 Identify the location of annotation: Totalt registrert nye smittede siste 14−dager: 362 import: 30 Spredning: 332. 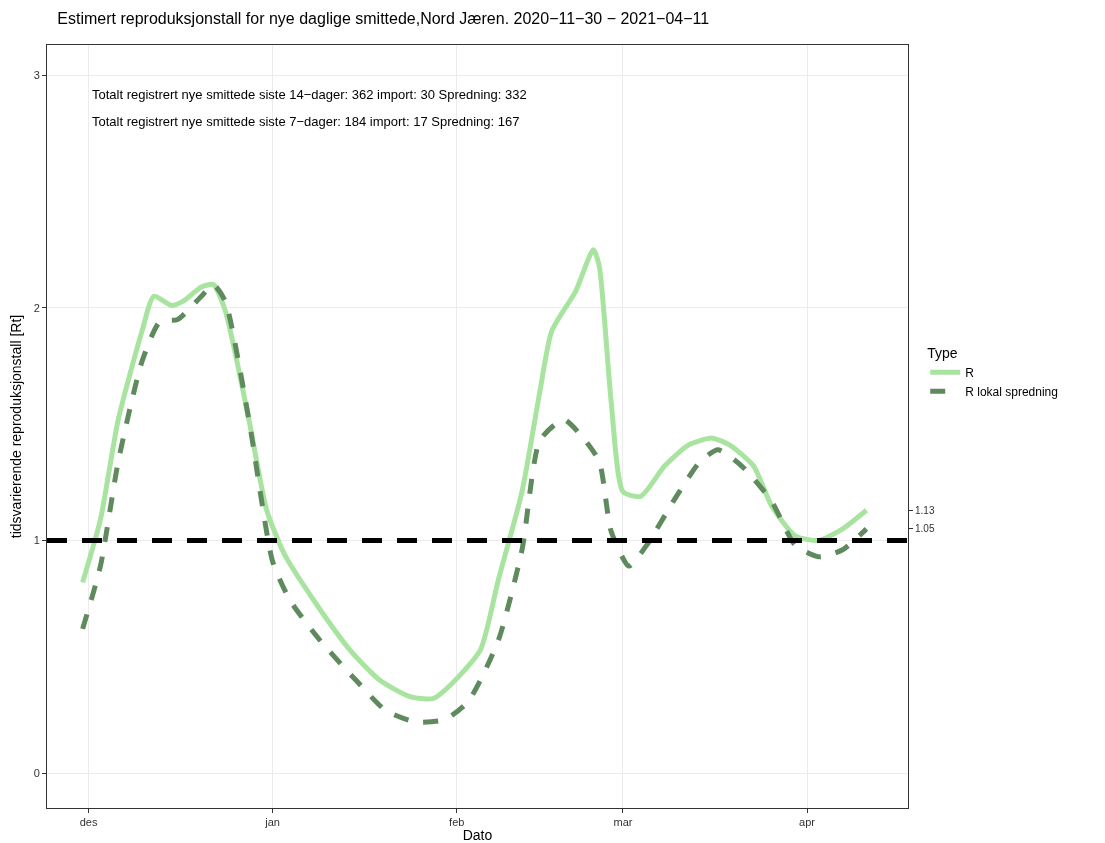
(309, 94).